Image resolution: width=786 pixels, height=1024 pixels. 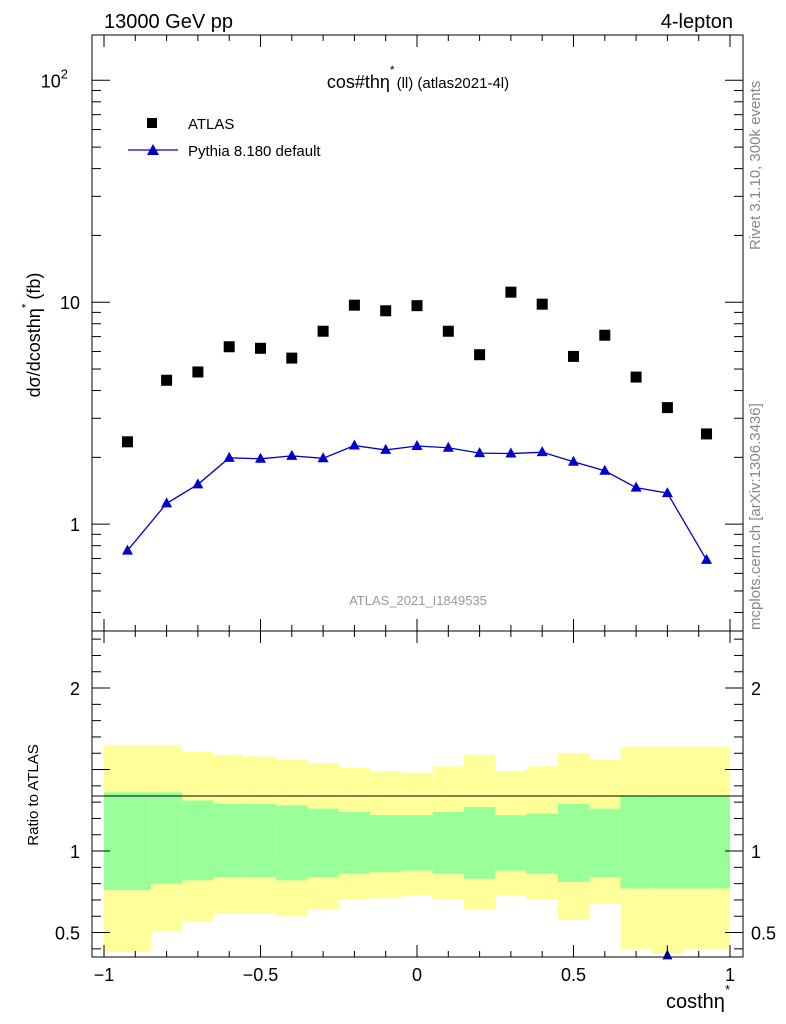 What do you see at coordinates (75, 689) in the screenshot?
I see `ratio-y-tick-label-left: 2` at bounding box center [75, 689].